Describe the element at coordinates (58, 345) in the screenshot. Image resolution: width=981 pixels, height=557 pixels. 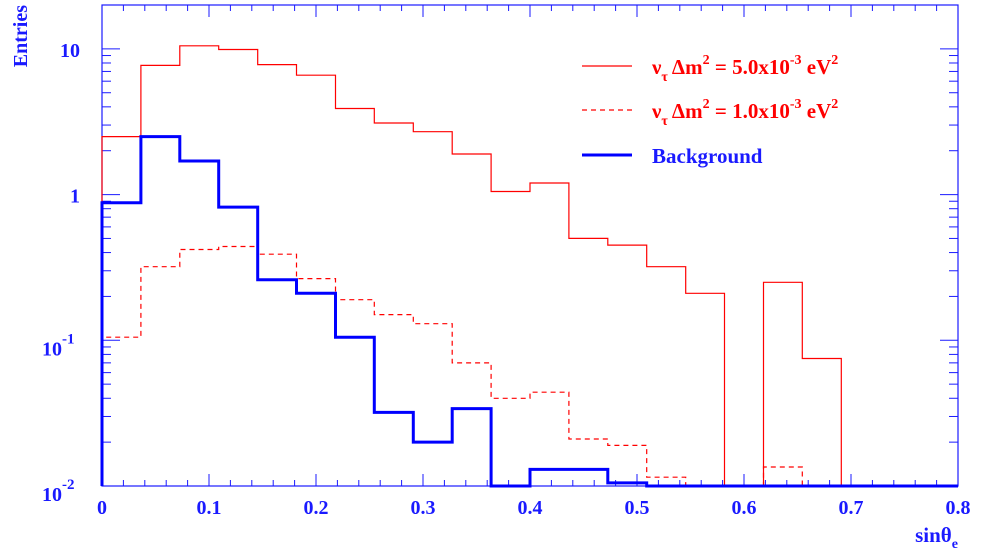
I see `y-tick-label: 10⁻¹` at that location.